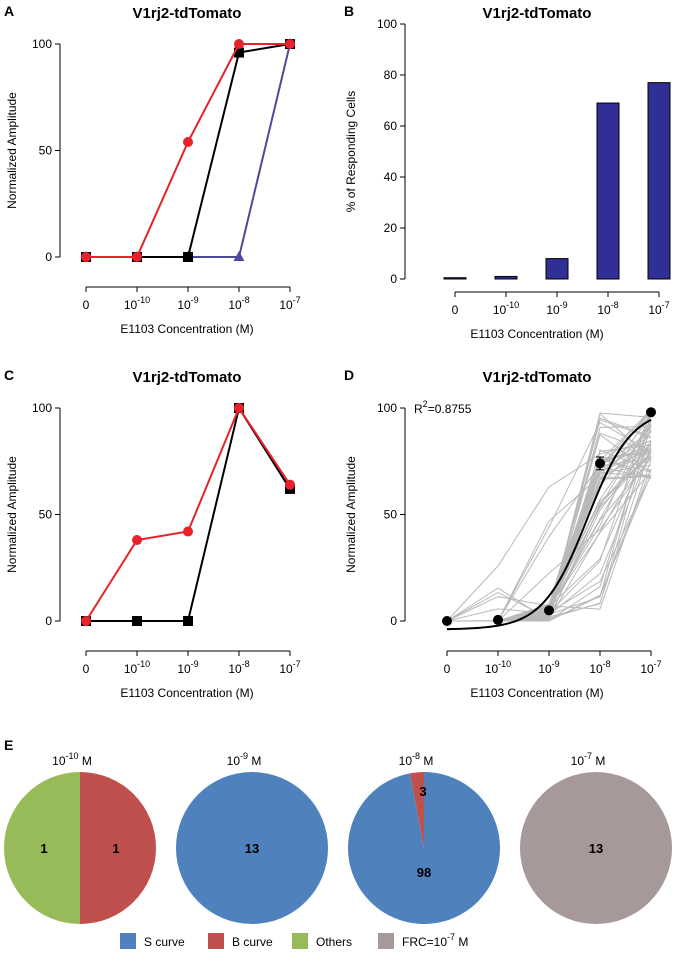 This screenshot has height=960, width=680. Describe the element at coordinates (596, 848) in the screenshot. I see `panel-e-pie-4-label-frc: 13` at that location.